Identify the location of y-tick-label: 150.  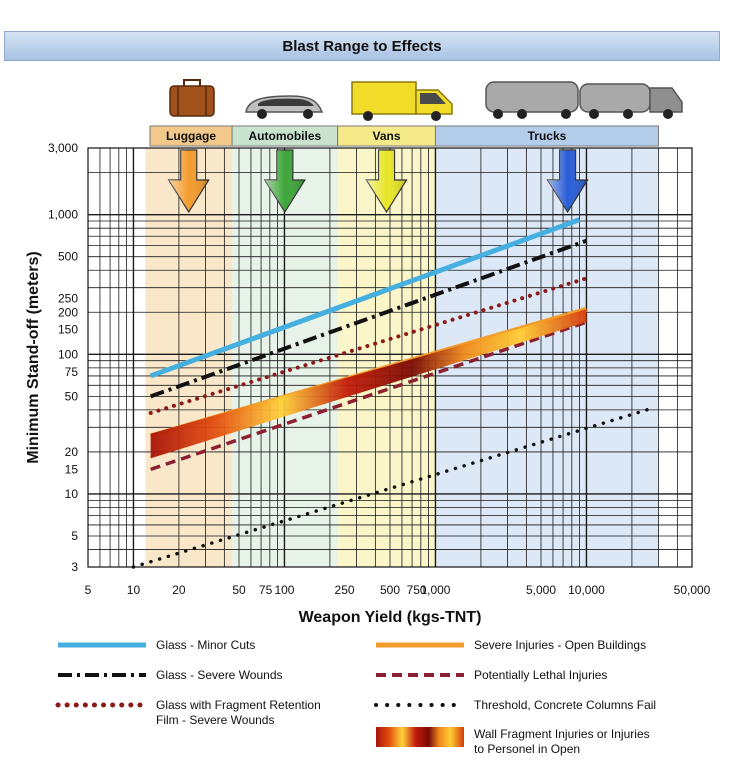
(68, 330).